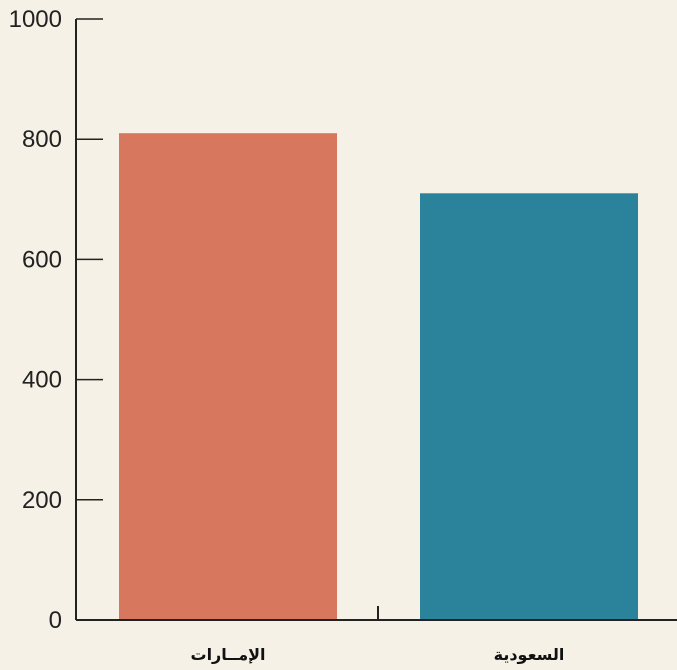 Image resolution: width=677 pixels, height=670 pixels. What do you see at coordinates (56, 320) in the screenshot?
I see `y-axis-ticks: 0 200 400 600 800 1000` at bounding box center [56, 320].